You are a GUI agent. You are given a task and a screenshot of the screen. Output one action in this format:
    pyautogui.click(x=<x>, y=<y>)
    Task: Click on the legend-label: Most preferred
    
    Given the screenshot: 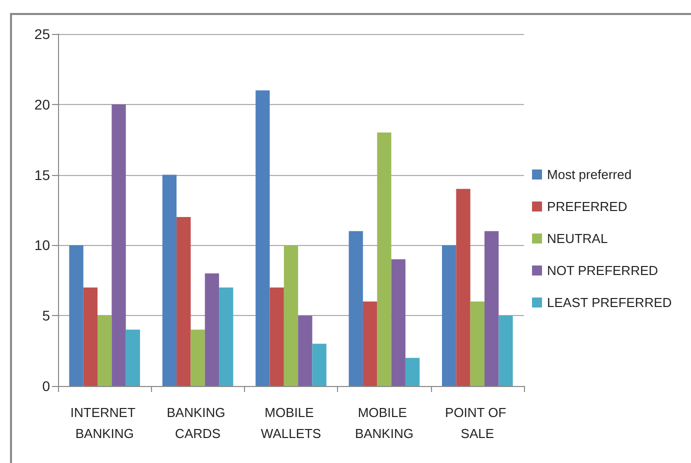 What is the action you would take?
    pyautogui.click(x=589, y=174)
    